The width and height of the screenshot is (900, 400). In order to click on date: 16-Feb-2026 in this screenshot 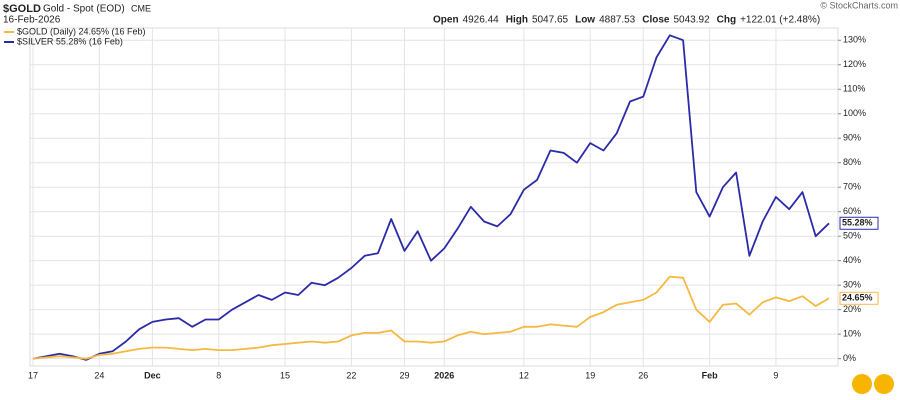, I will do `click(32, 20)`.